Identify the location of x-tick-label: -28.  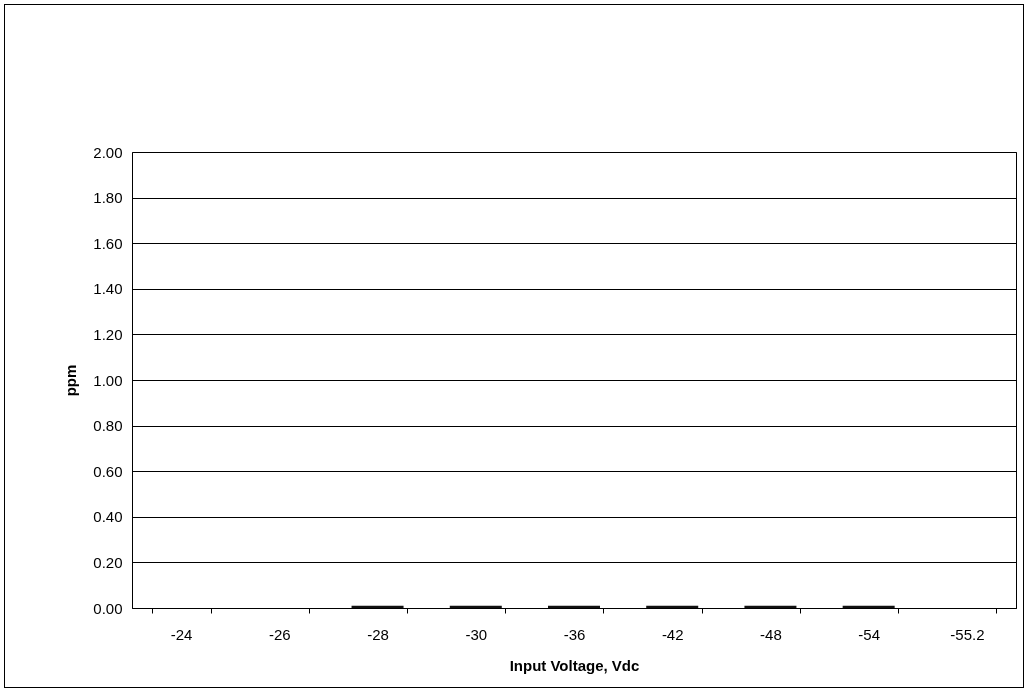
(378, 634).